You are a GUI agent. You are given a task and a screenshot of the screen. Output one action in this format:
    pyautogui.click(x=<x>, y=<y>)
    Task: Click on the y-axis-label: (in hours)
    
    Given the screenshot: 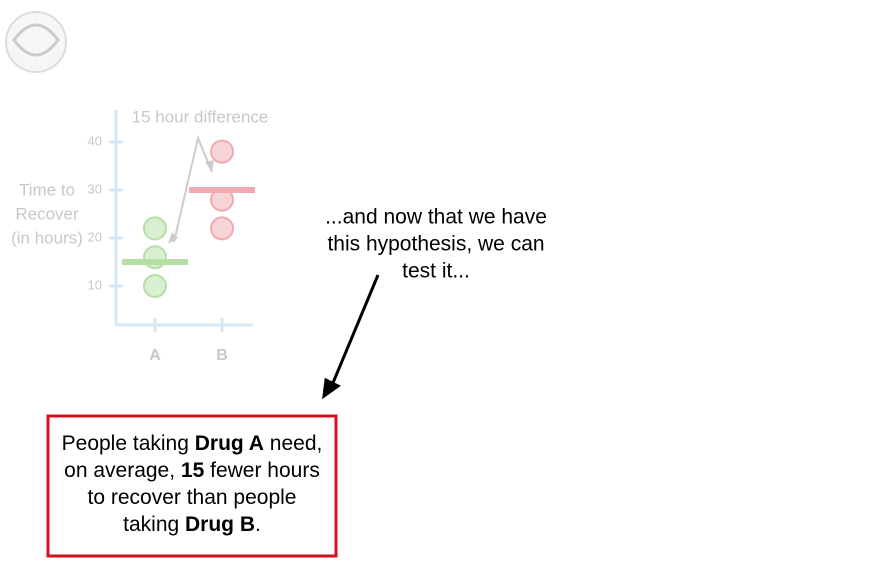 What is the action you would take?
    pyautogui.click(x=47, y=237)
    